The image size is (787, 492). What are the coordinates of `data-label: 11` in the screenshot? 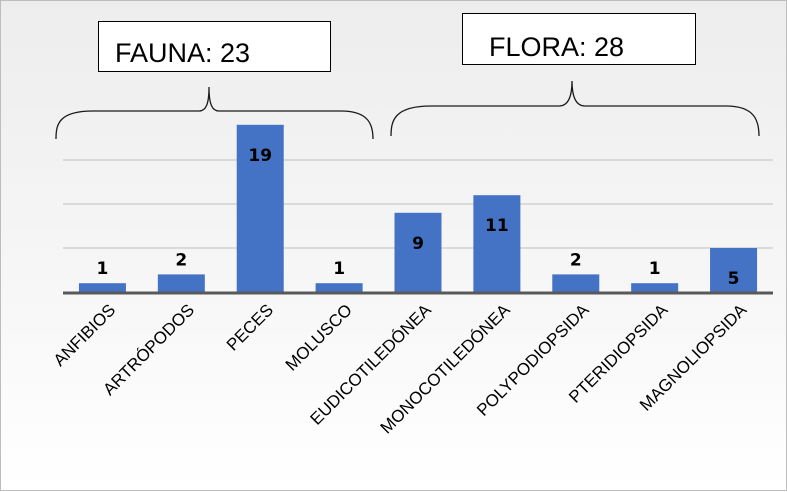 It's located at (497, 226).